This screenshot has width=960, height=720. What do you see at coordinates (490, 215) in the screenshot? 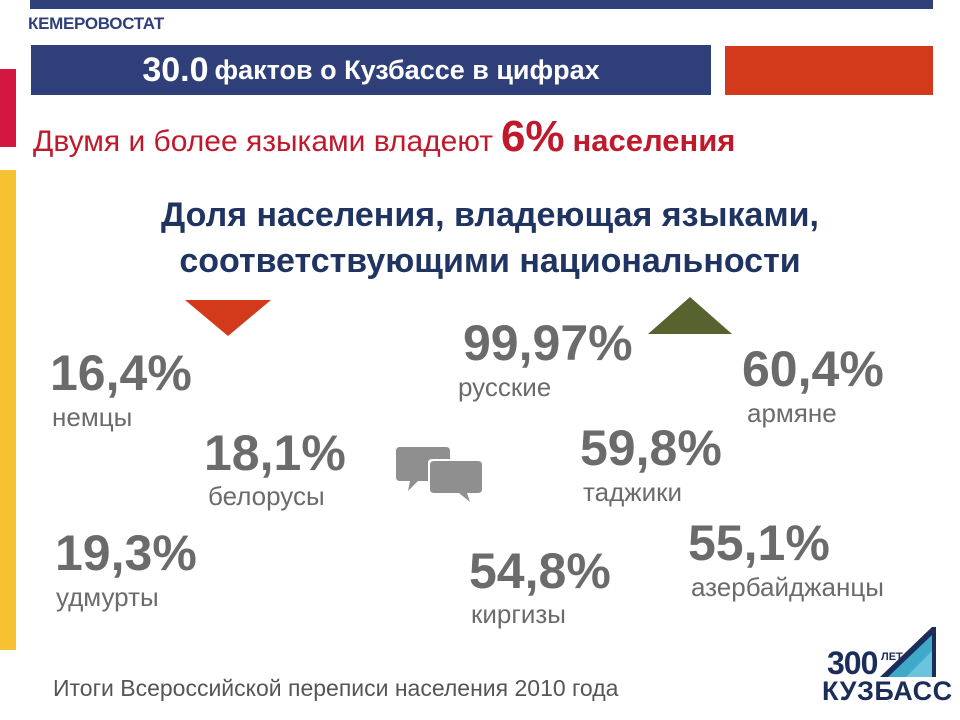
I see `subtitle-line-1: Доля населения, владеющая языками,` at bounding box center [490, 215].